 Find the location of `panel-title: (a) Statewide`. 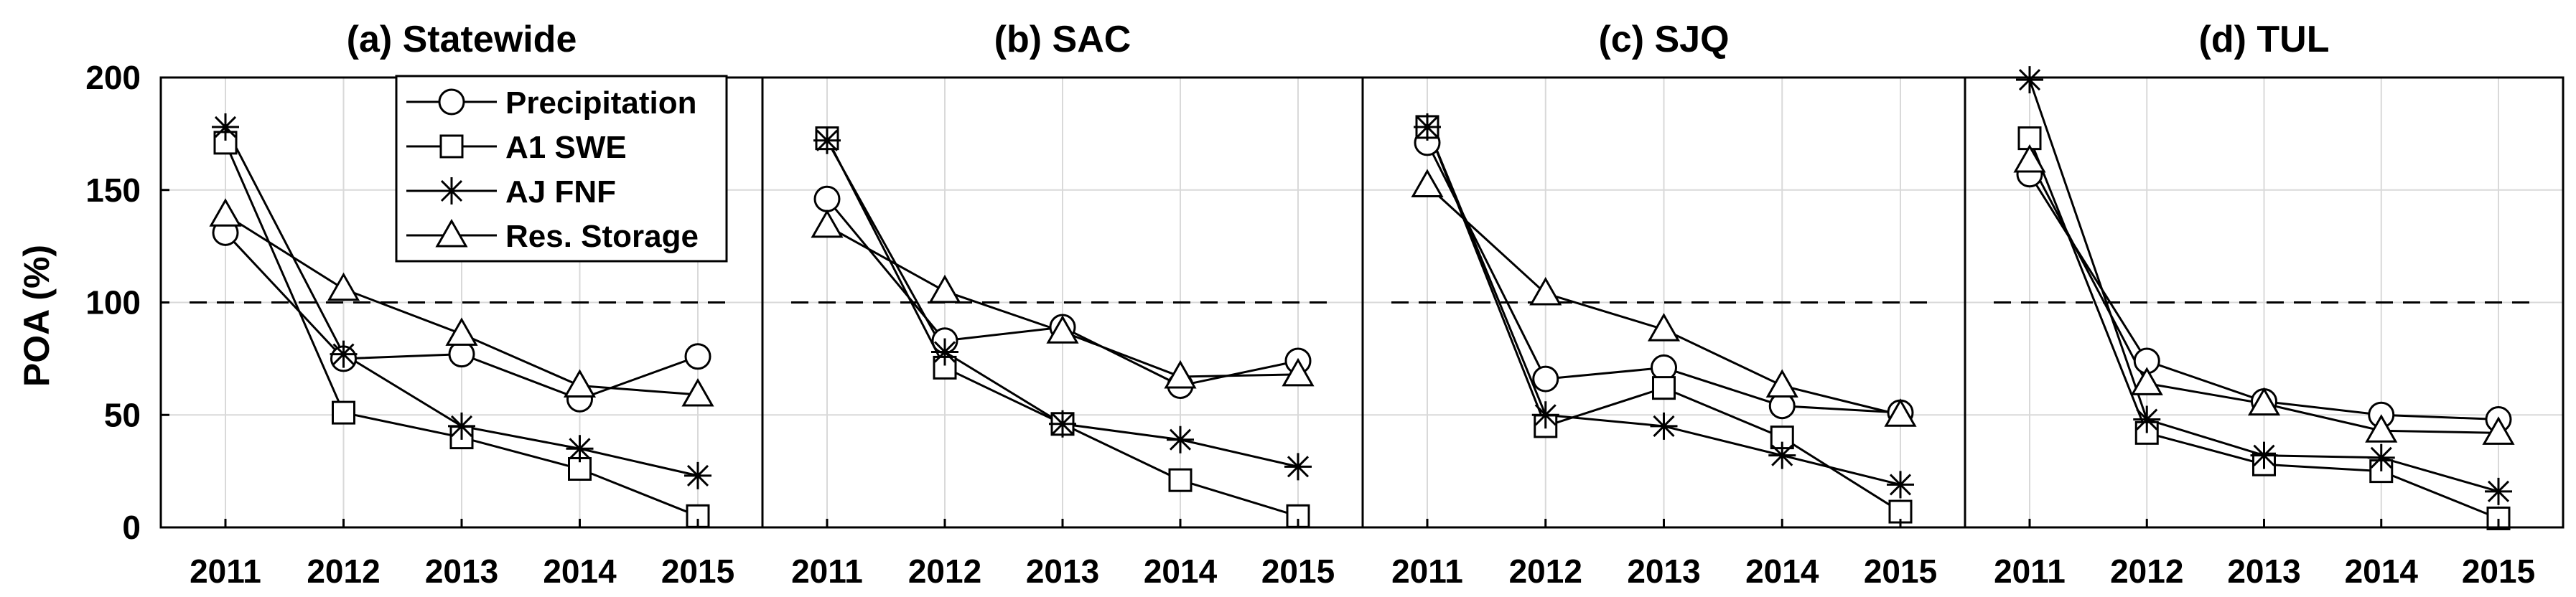

panel-title: (a) Statewide is located at coordinates (462, 39).